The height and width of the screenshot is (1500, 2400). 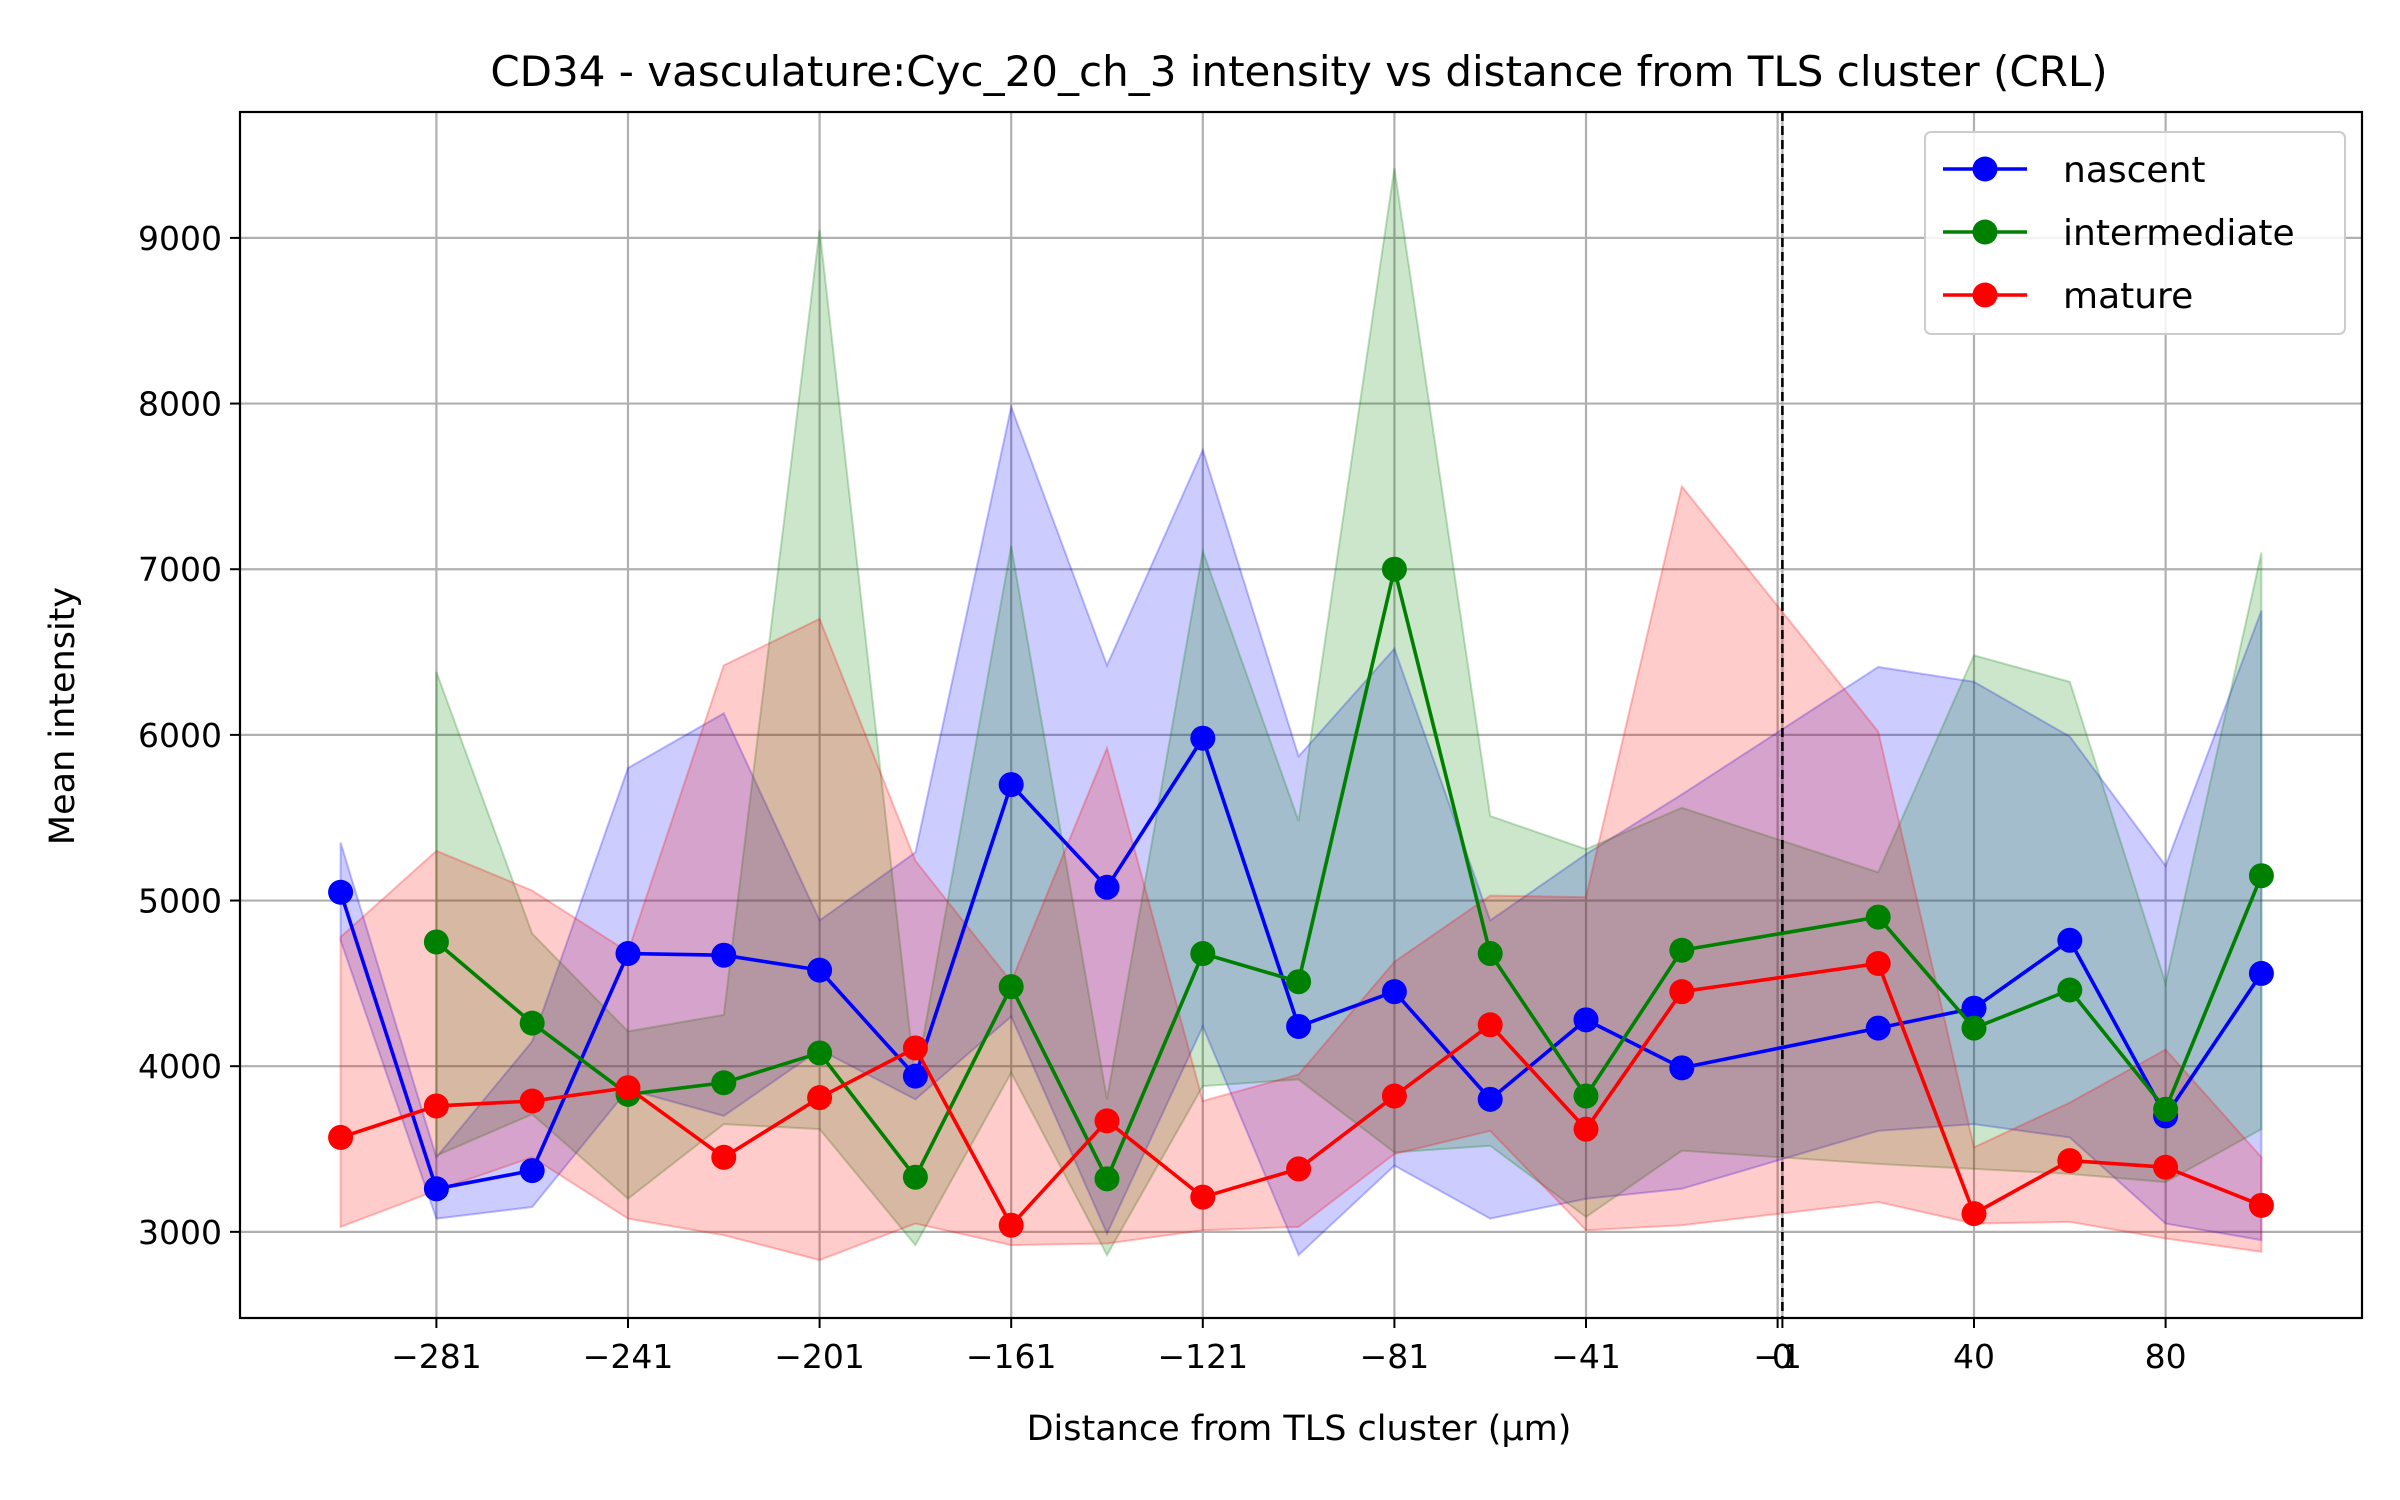 I want to click on y-tick-label: 8000, so click(x=180, y=404).